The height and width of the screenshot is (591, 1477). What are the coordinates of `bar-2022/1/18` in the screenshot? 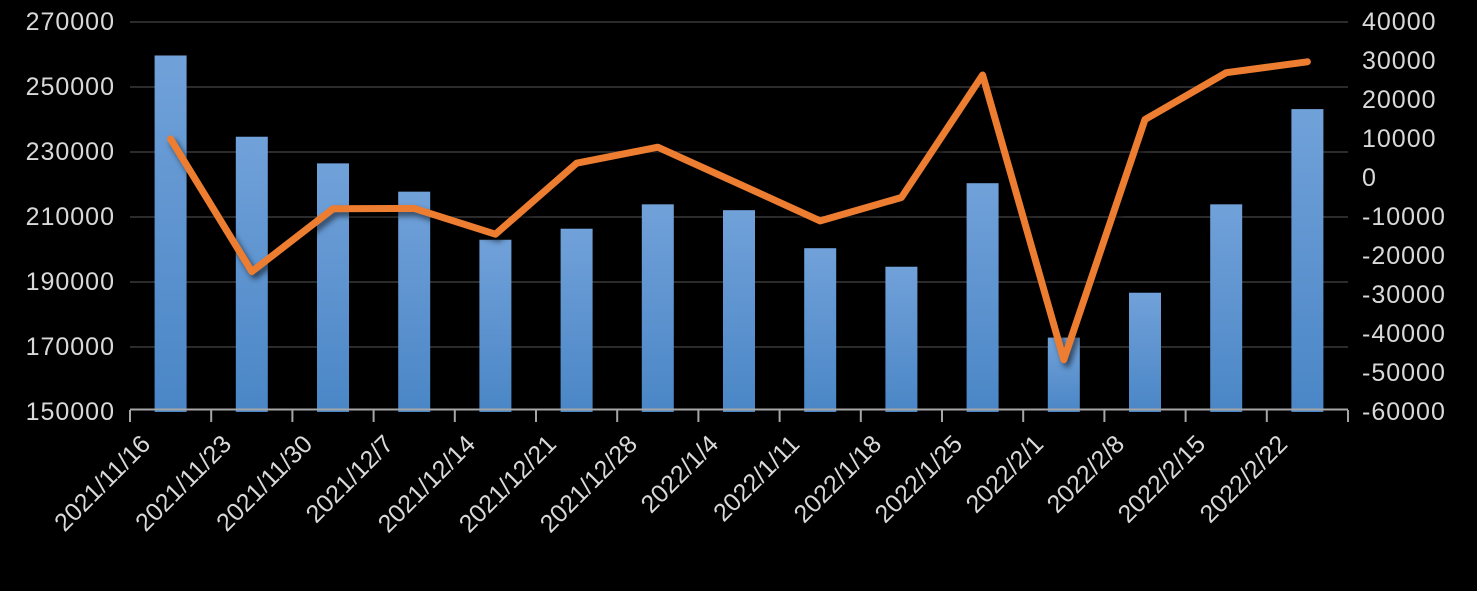 It's located at (901, 339).